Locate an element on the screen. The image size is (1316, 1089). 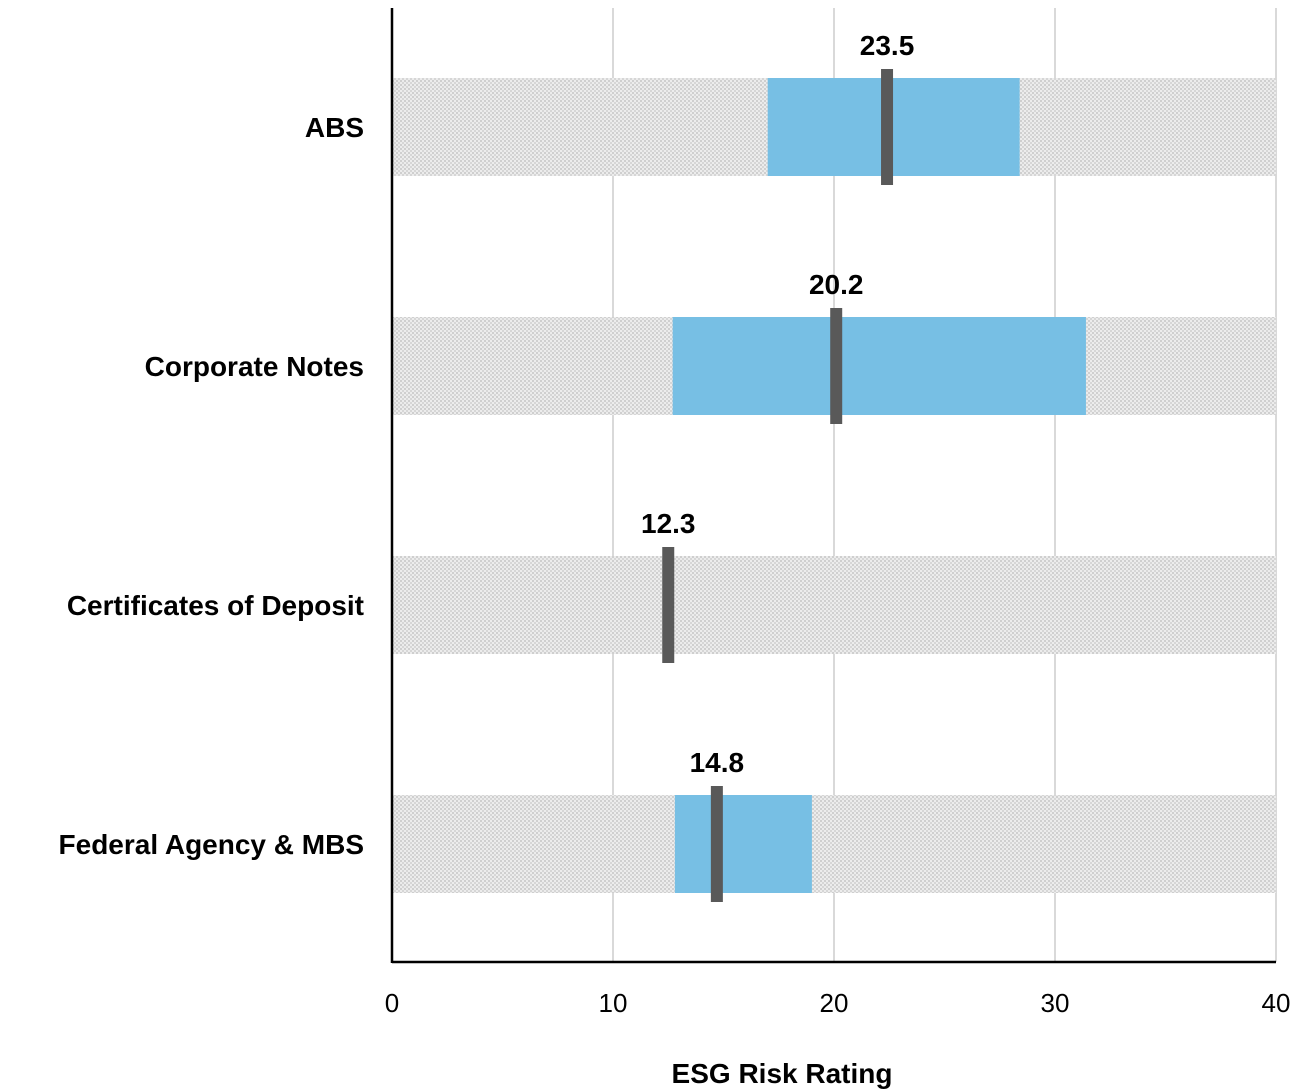
x-axis-title: ESG Risk Rating is located at coordinates (782, 1073).